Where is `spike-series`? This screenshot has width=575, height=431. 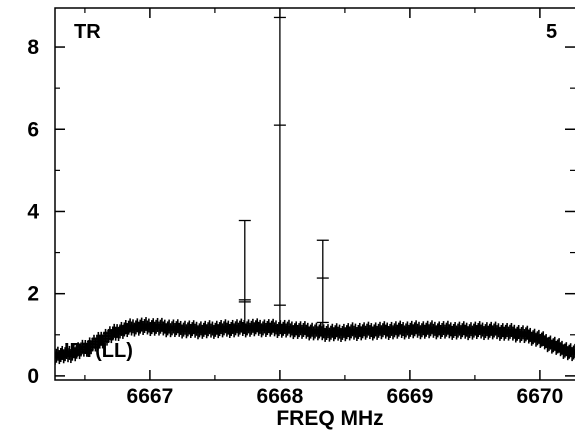
spike-series is located at coordinates (283, 173).